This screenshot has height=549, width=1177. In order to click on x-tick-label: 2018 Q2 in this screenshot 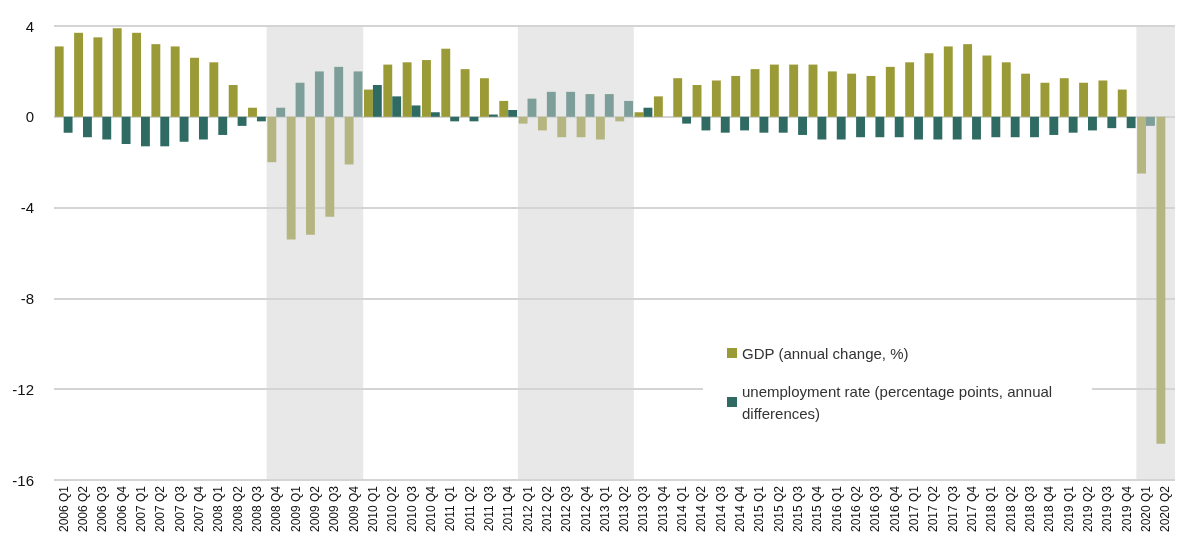, I will do `click(1010, 509)`.